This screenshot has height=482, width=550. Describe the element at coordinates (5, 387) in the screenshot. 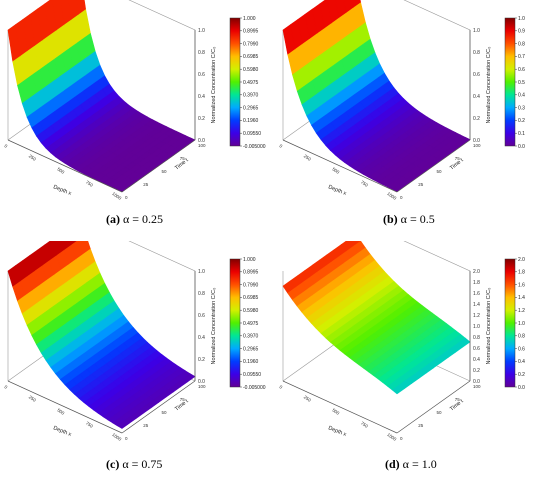

I see `x-tick-label: 0` at that location.